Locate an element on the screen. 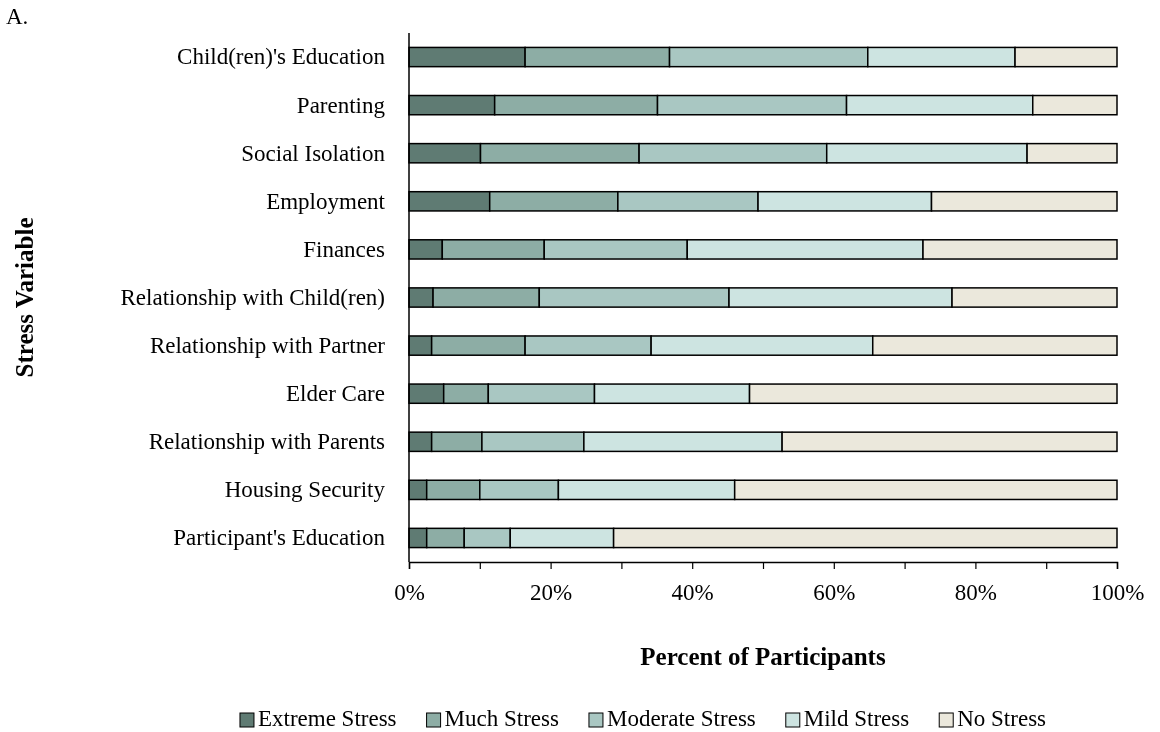 This screenshot has height=732, width=1160. legend-label: Extreme Stress is located at coordinates (327, 718).